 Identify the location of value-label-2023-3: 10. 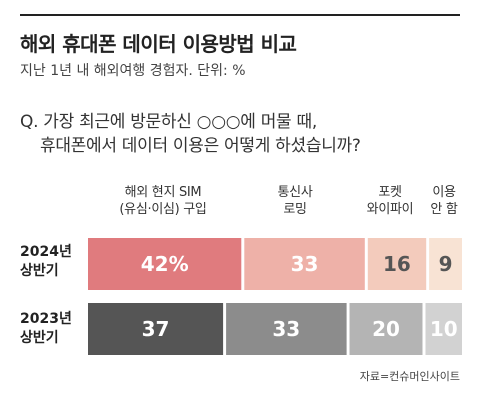
(444, 329).